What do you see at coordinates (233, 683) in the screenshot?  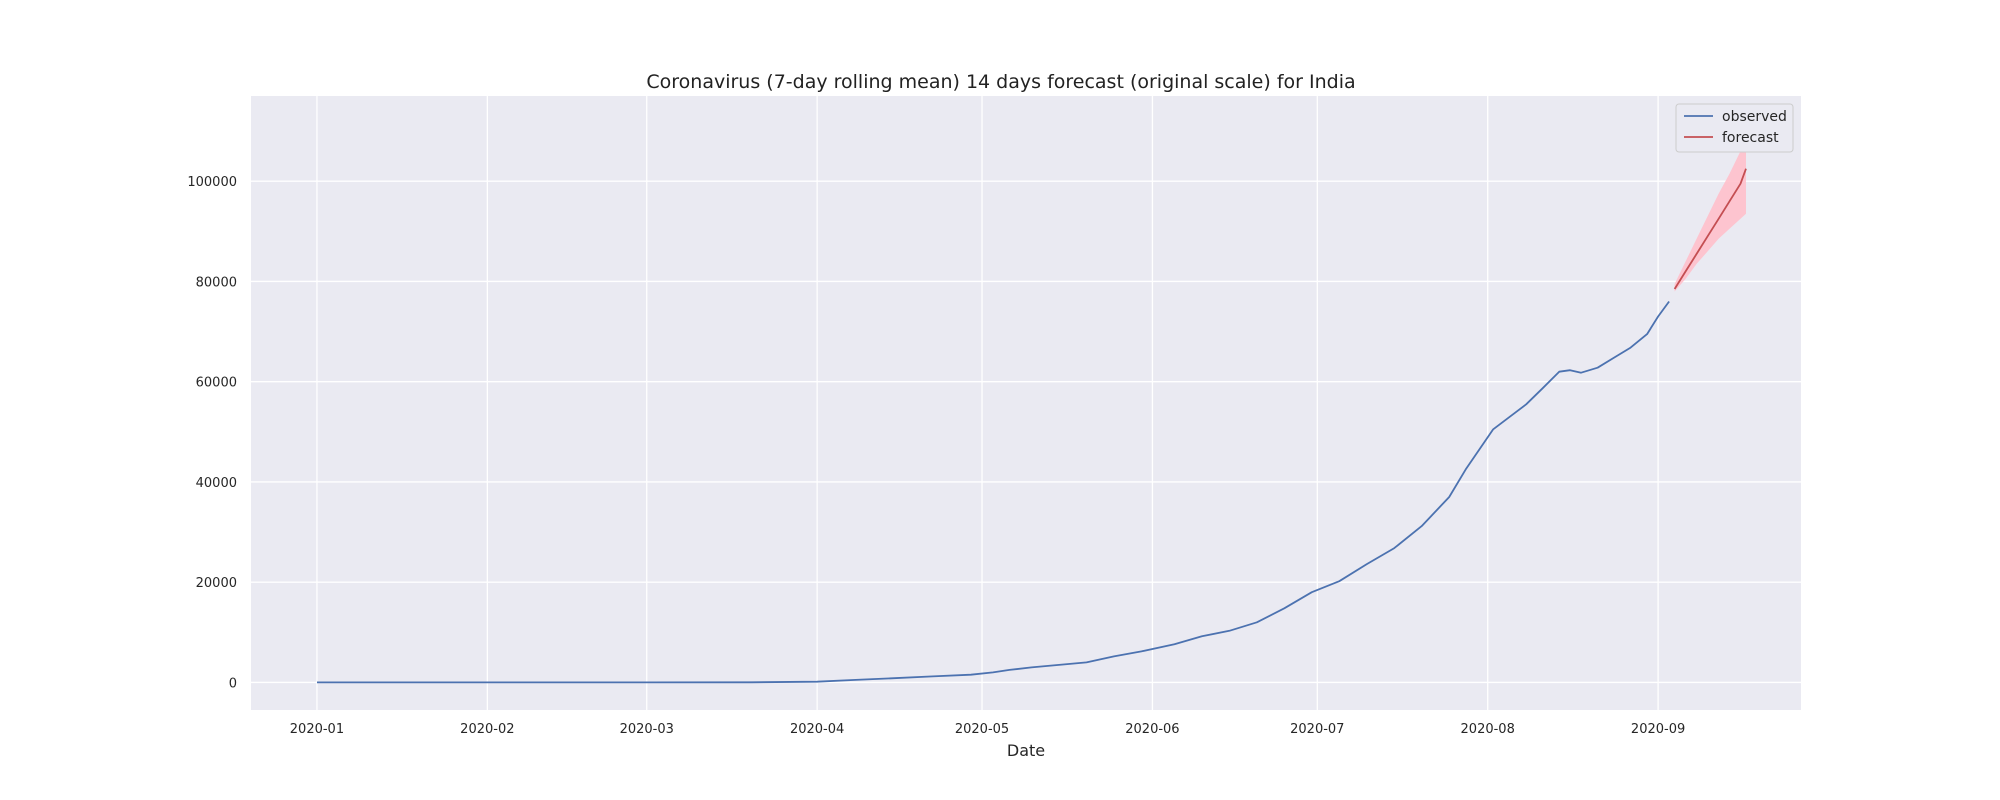 I see `y-tick-label-0: 0` at bounding box center [233, 683].